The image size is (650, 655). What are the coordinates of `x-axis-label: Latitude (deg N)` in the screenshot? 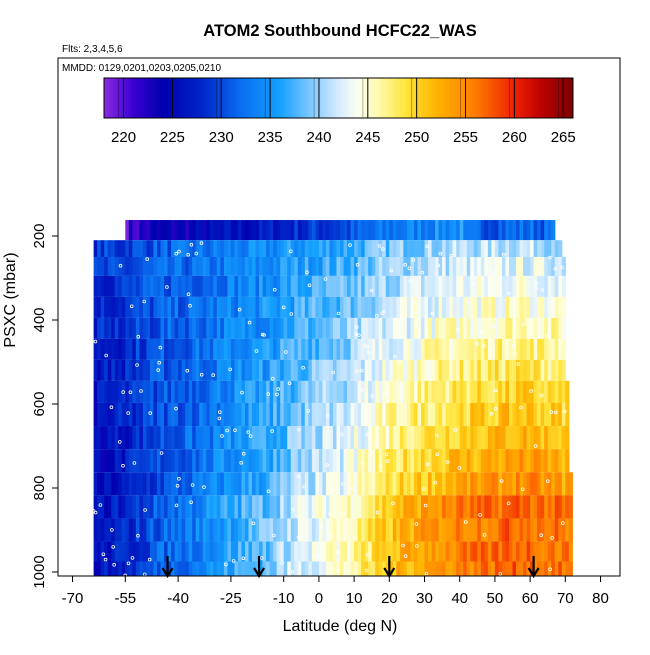 It's located at (340, 626).